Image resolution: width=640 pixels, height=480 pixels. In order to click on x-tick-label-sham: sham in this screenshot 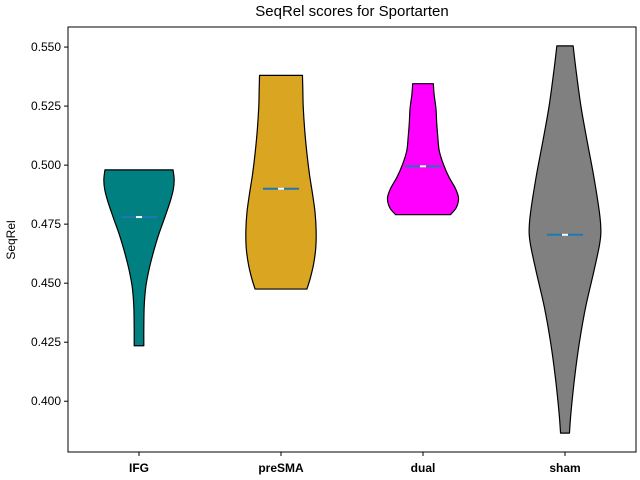, I will do `click(564, 468)`.